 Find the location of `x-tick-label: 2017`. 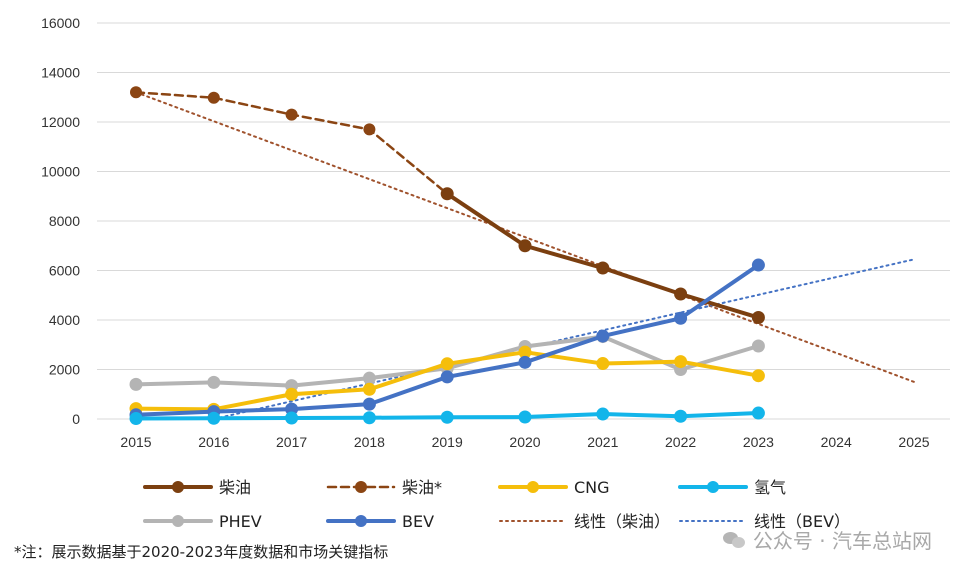

x-tick-label: 2017 is located at coordinates (291, 442).